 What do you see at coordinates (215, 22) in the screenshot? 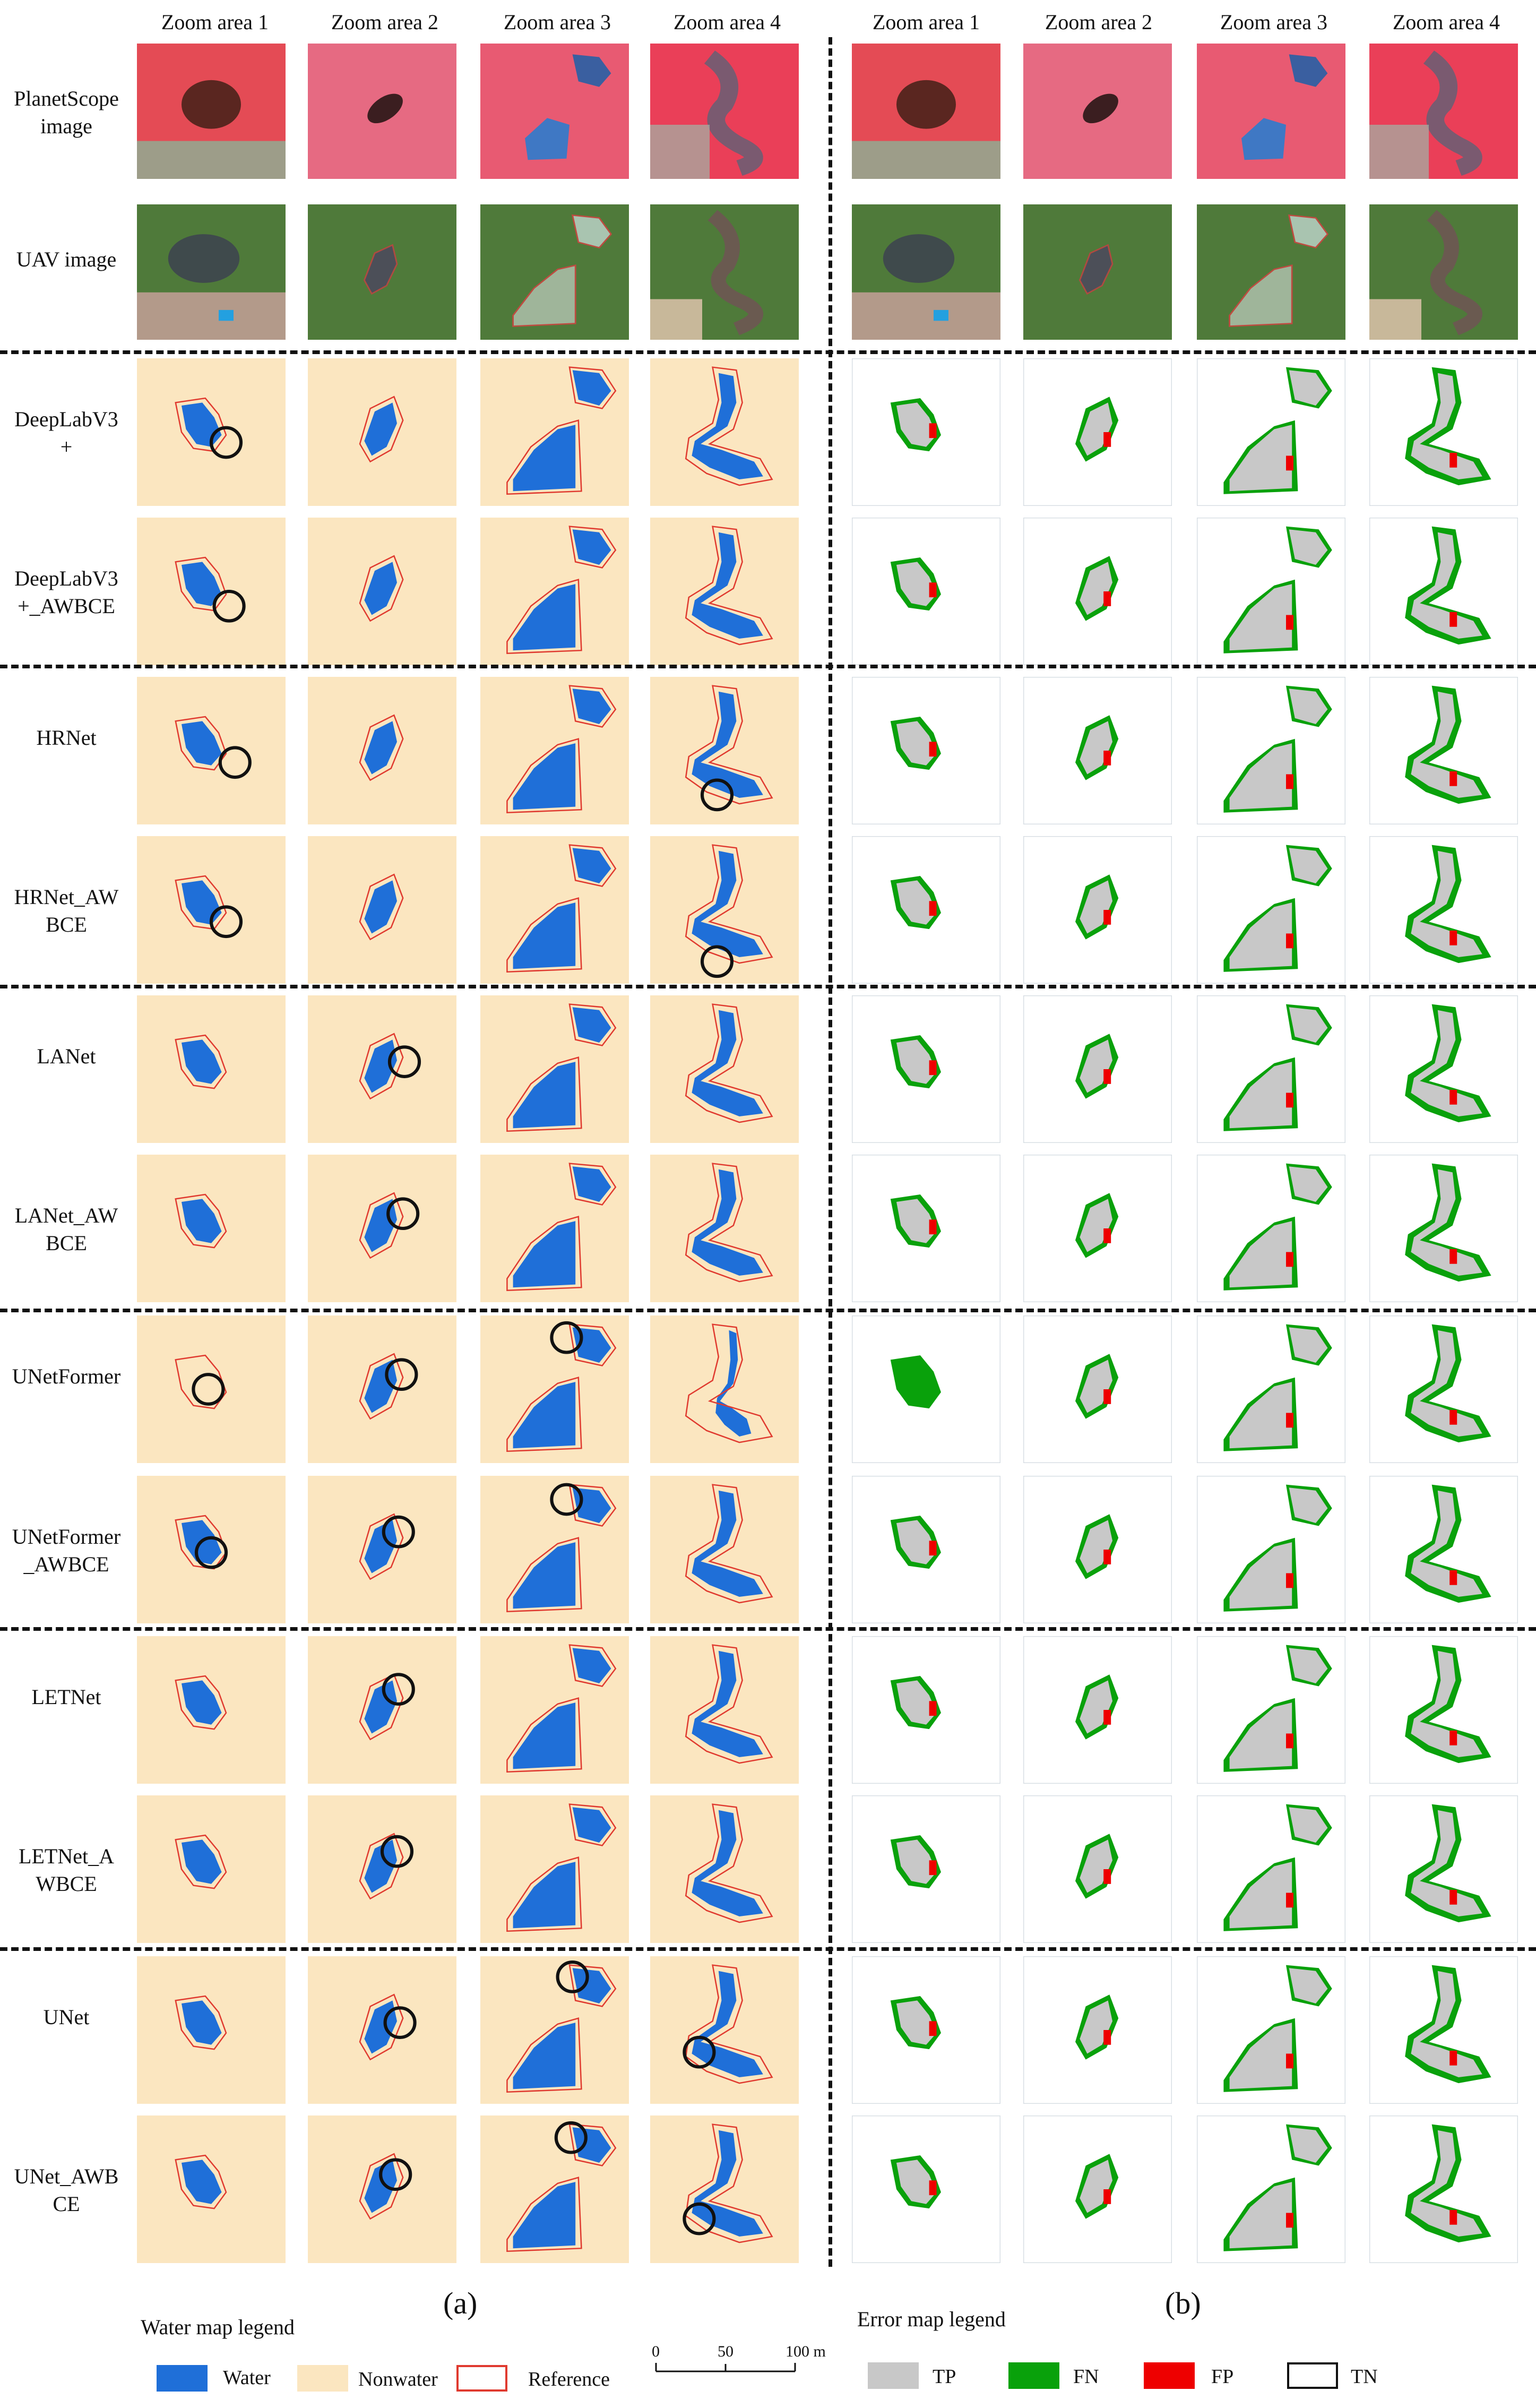
I see `left-header-zoom-1: Zoom area 1` at bounding box center [215, 22].